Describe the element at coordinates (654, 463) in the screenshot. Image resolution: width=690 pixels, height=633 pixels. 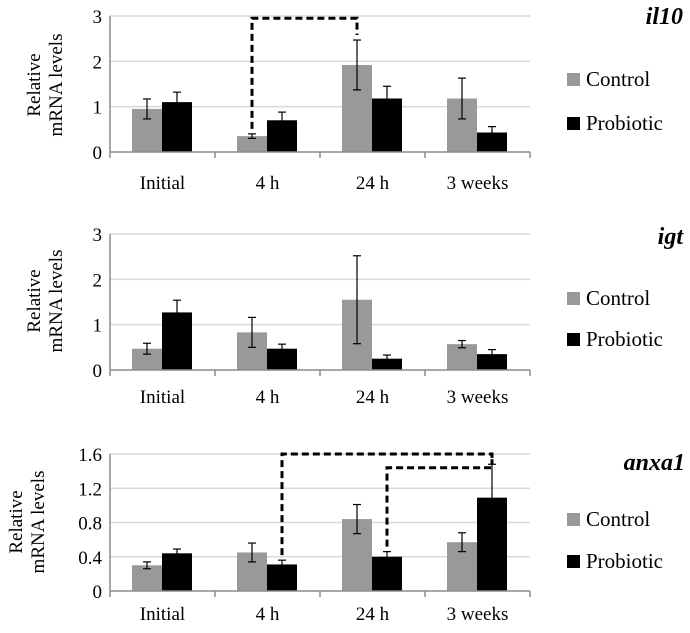
I see `gene-title: anxa1` at that location.